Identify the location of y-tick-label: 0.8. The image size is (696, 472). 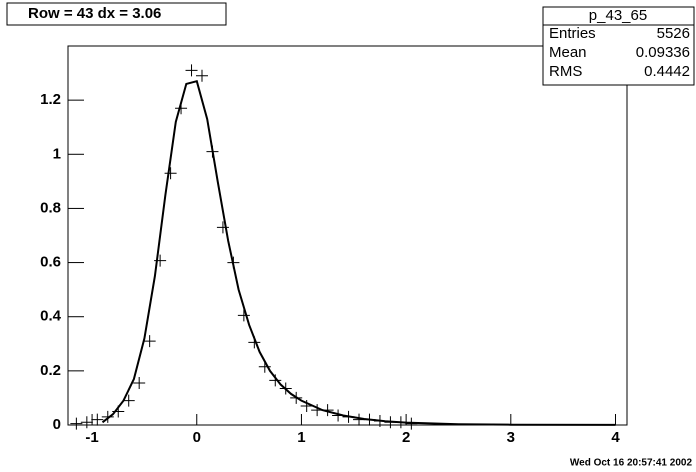
(50, 207).